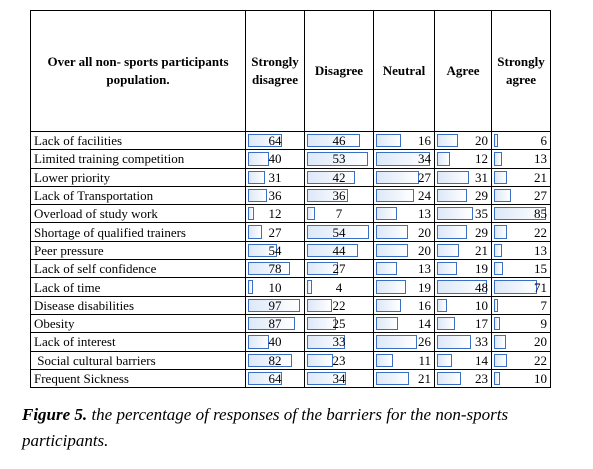 The width and height of the screenshot is (593, 469). I want to click on cell-value: 11, so click(424, 360).